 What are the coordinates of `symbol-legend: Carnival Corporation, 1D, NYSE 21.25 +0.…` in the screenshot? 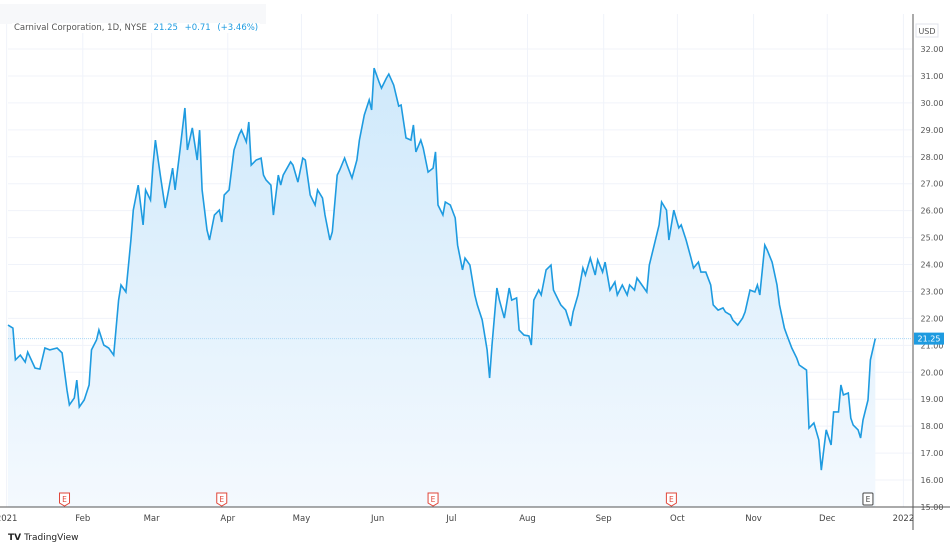 It's located at (136, 28).